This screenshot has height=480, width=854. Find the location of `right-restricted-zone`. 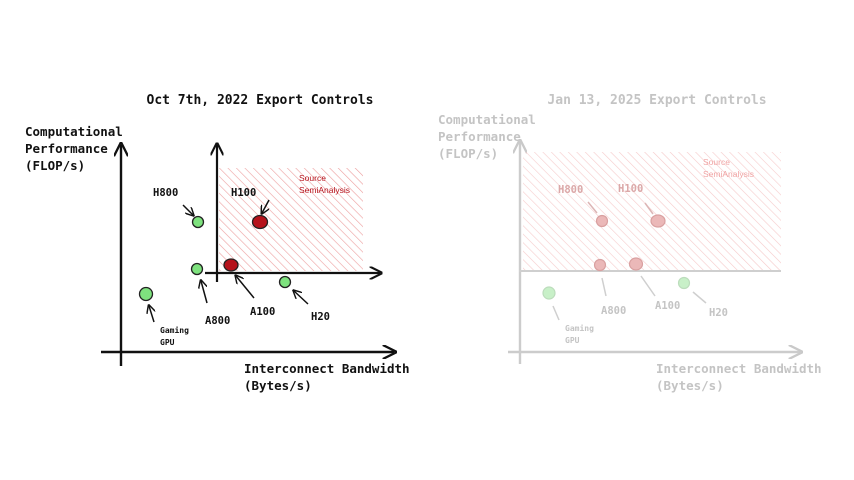

right-restricted-zone is located at coordinates (652, 211).